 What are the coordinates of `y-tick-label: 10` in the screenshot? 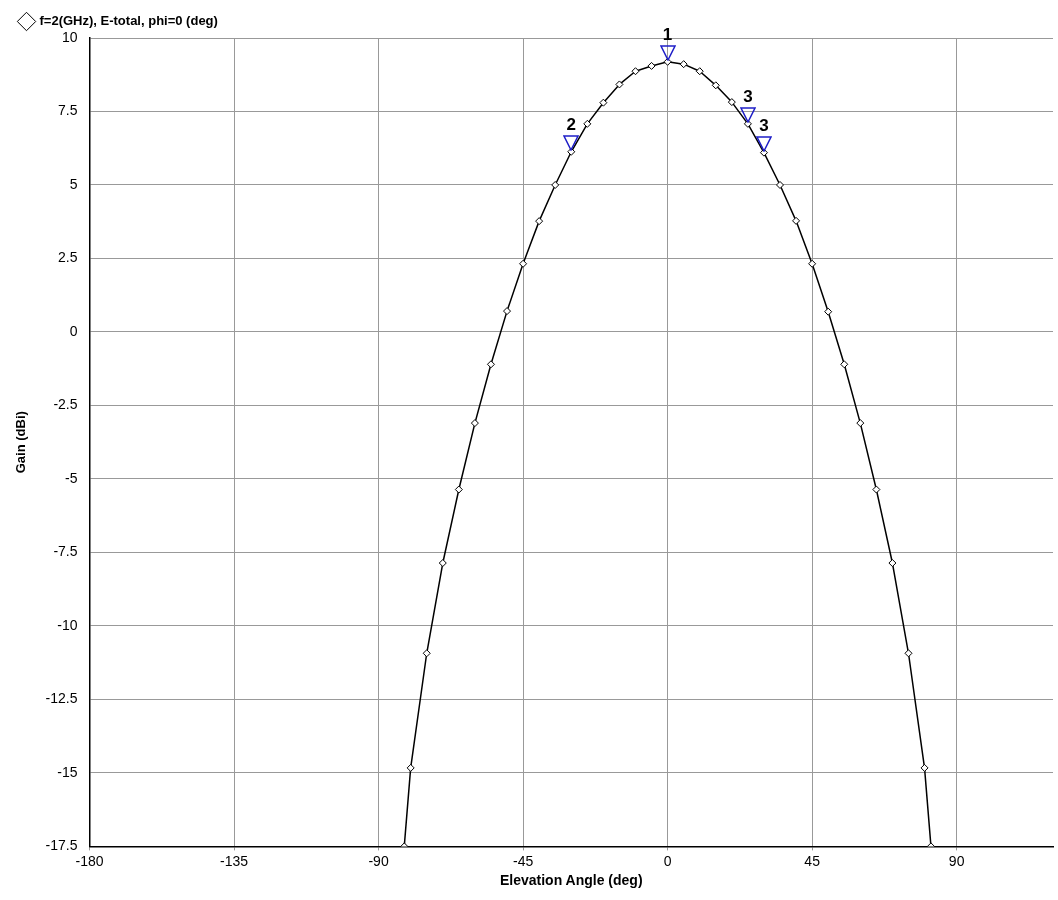 It's located at (69, 36).